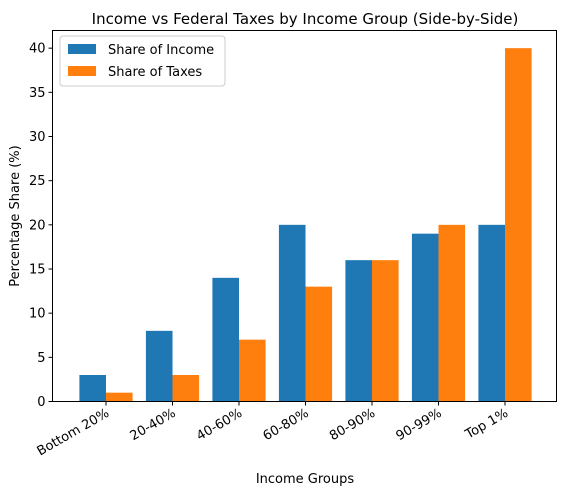  What do you see at coordinates (37, 181) in the screenshot?
I see `y-tick-label: 25` at bounding box center [37, 181].